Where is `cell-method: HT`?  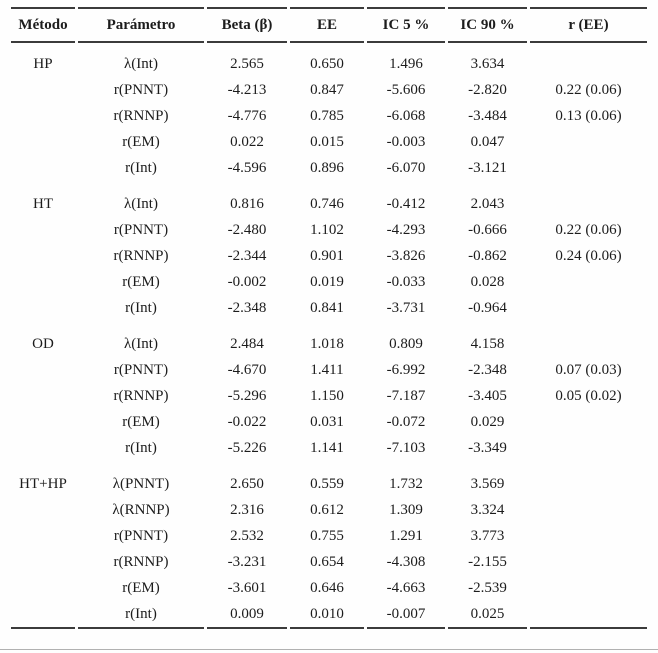
cell-method: HT is located at coordinates (43, 203).